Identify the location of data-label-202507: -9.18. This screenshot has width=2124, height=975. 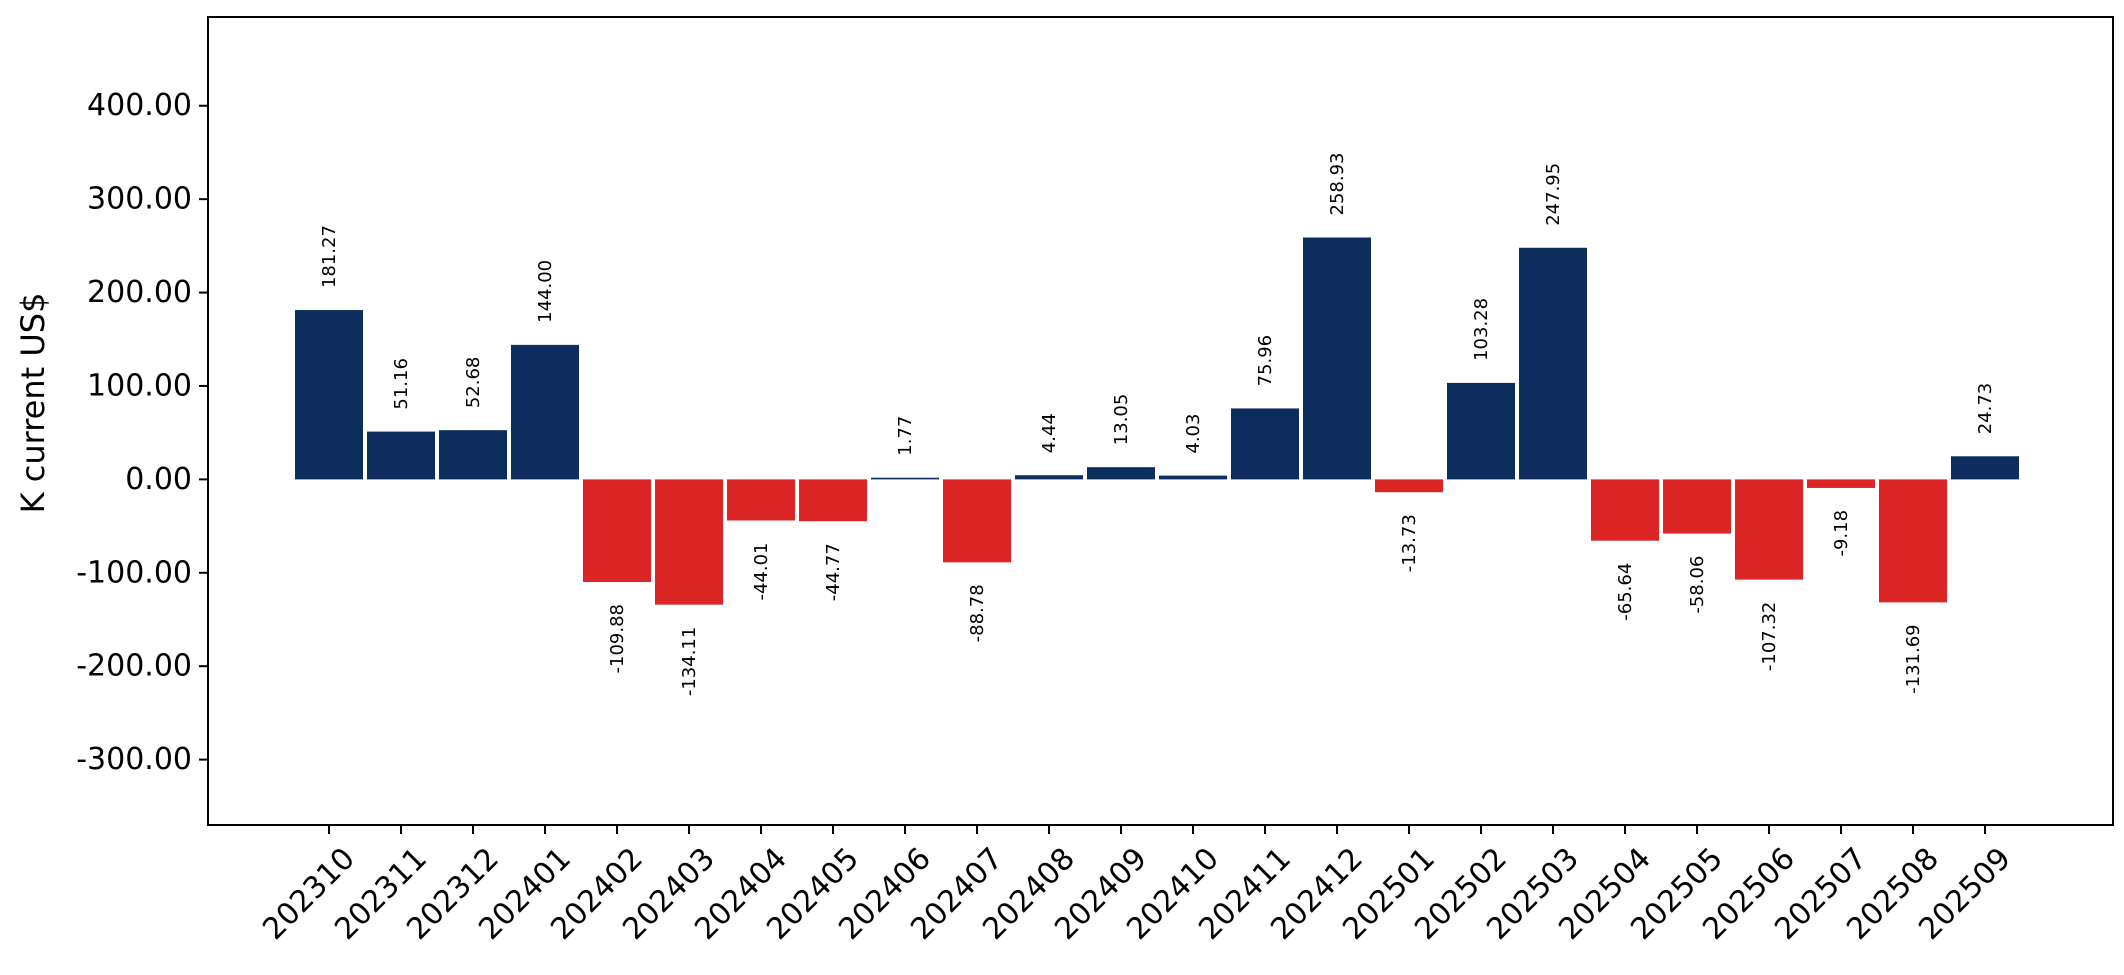
(1841, 533).